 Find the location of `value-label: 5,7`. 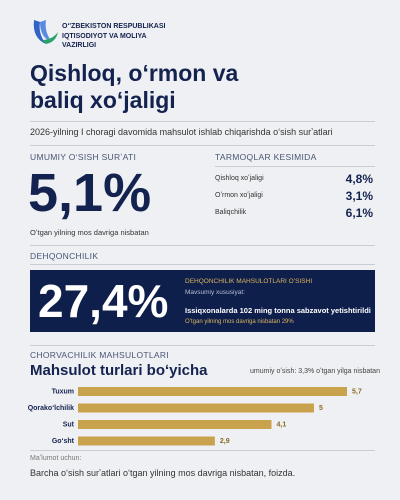

value-label: 5,7 is located at coordinates (357, 391).